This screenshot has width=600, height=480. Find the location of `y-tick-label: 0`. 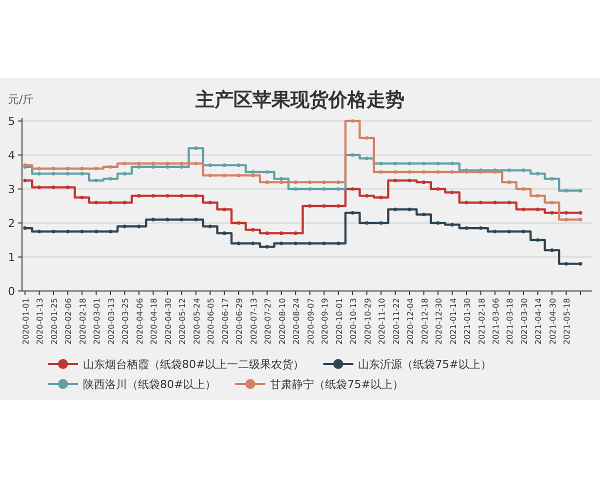

y-tick-label: 0 is located at coordinates (11, 291).